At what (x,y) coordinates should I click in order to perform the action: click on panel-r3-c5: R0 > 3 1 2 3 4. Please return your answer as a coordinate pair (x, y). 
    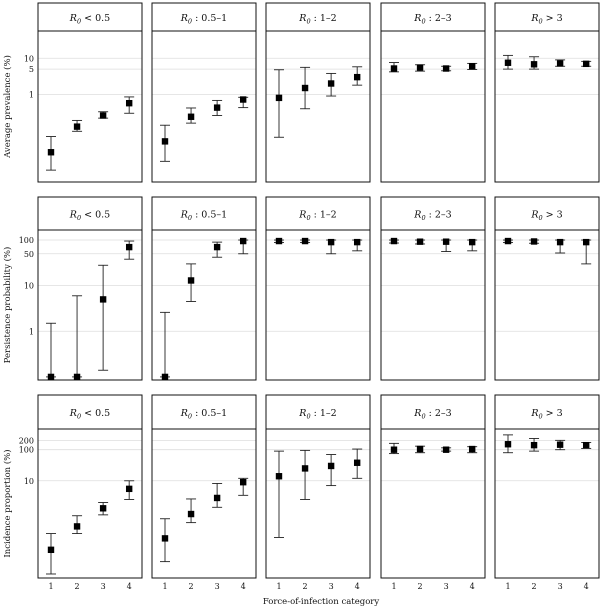
    Looking at the image, I should click on (547, 492).